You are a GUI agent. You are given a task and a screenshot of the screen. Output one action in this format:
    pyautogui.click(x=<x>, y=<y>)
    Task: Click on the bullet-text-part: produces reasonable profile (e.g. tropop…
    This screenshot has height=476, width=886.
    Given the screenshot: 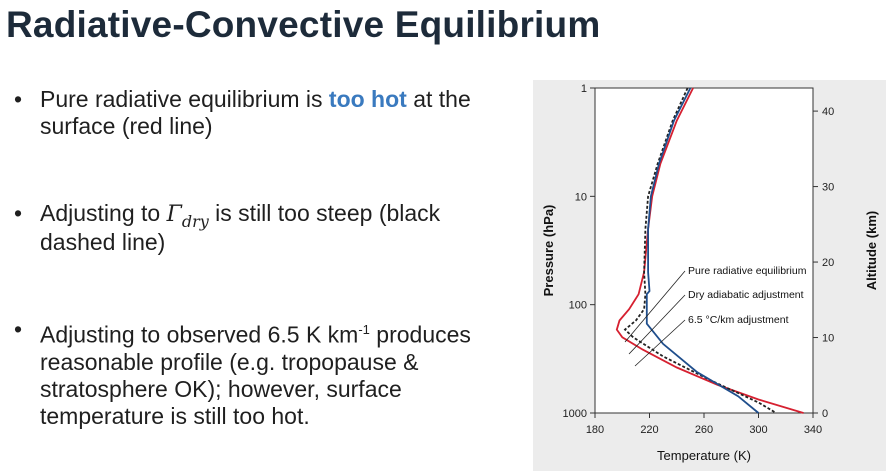 What is the action you would take?
    pyautogui.click(x=255, y=375)
    